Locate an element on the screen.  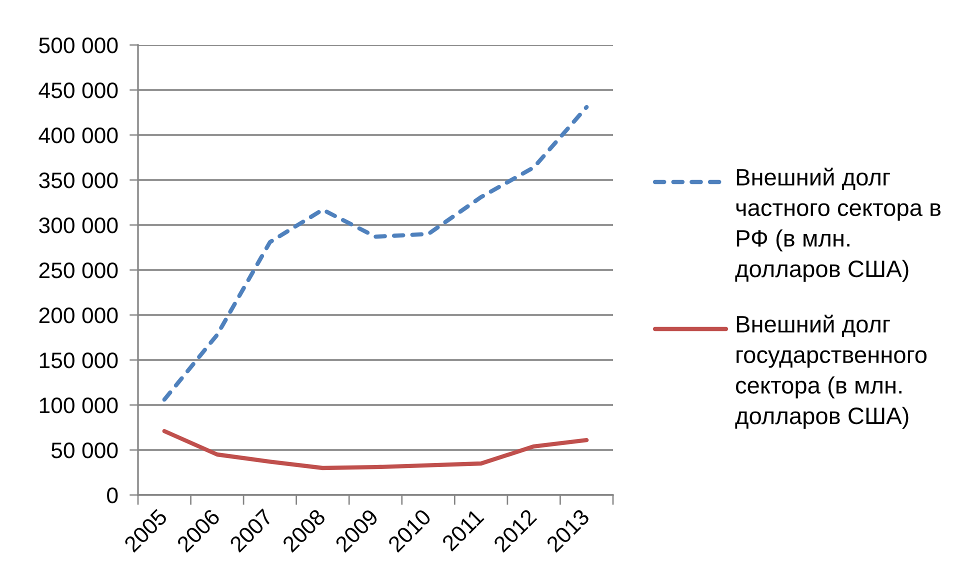
legend-label: Внешний долг частного сектора в РФ (в млн. долларов США) is located at coordinates (838, 225).